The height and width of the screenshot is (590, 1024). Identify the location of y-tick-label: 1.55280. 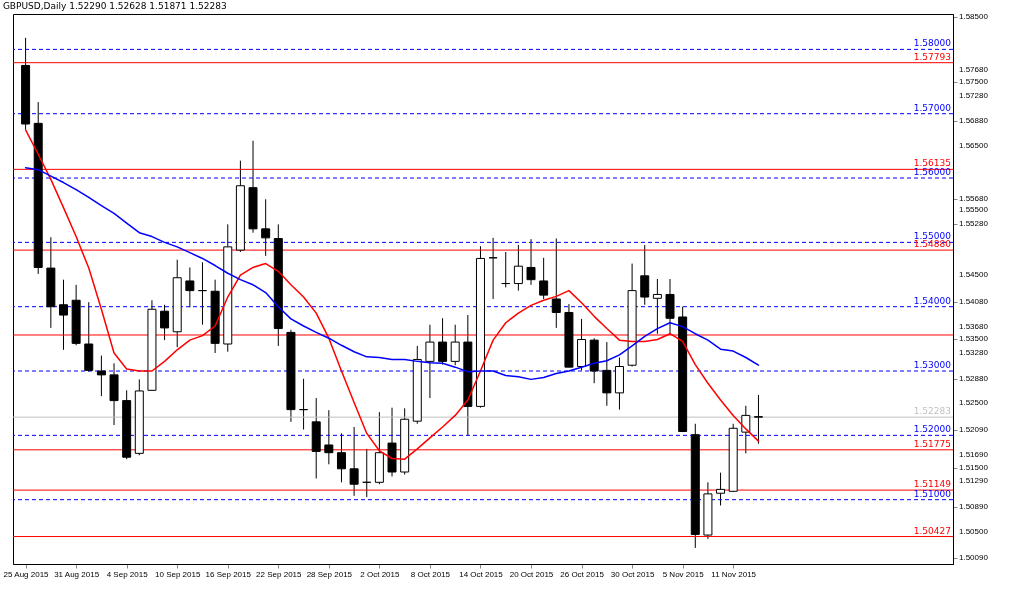
(974, 224).